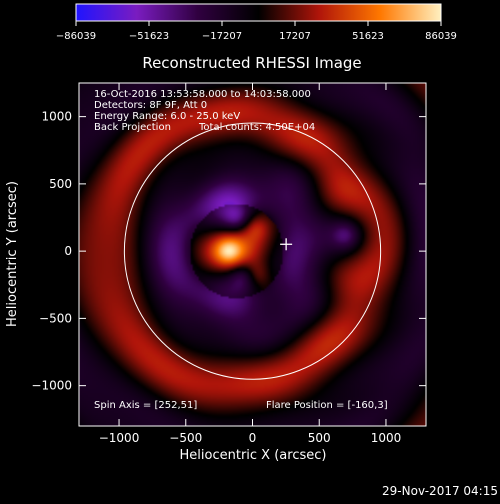 This screenshot has height=504, width=500. What do you see at coordinates (185, 438) in the screenshot?
I see `x-tick-label: −500` at bounding box center [185, 438].